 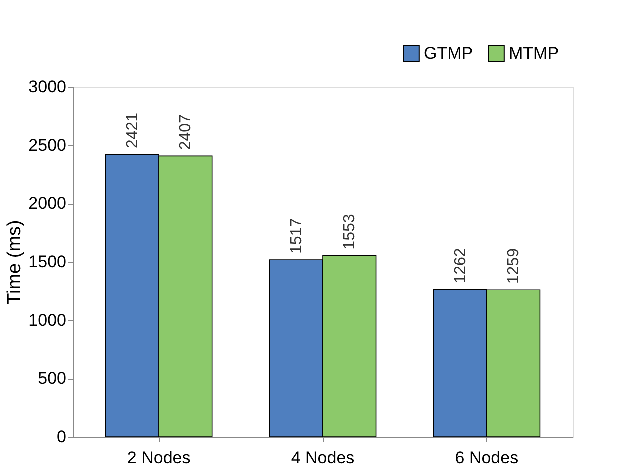 What do you see at coordinates (159, 458) in the screenshot?
I see `x-tick-label: 2 Nodes` at bounding box center [159, 458].